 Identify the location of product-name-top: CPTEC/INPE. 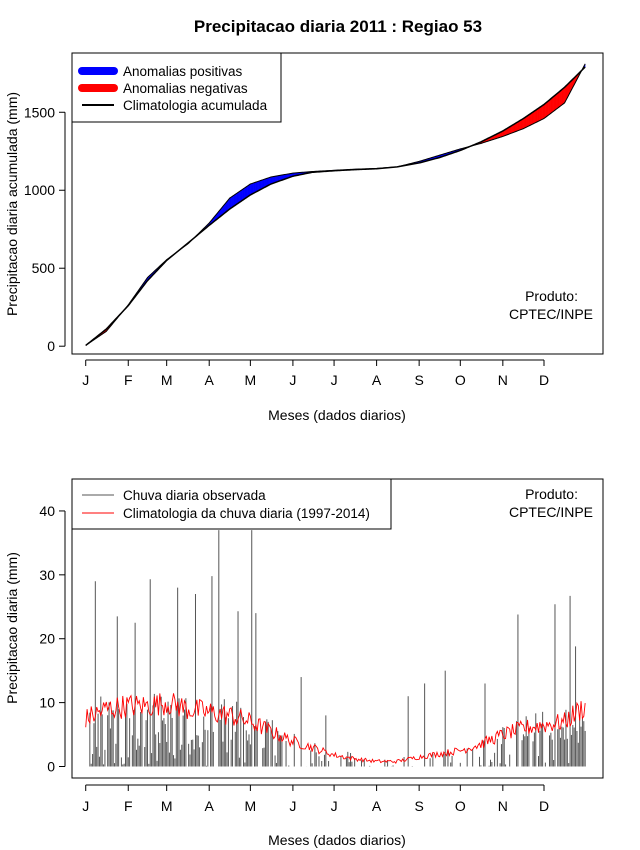
(551, 314).